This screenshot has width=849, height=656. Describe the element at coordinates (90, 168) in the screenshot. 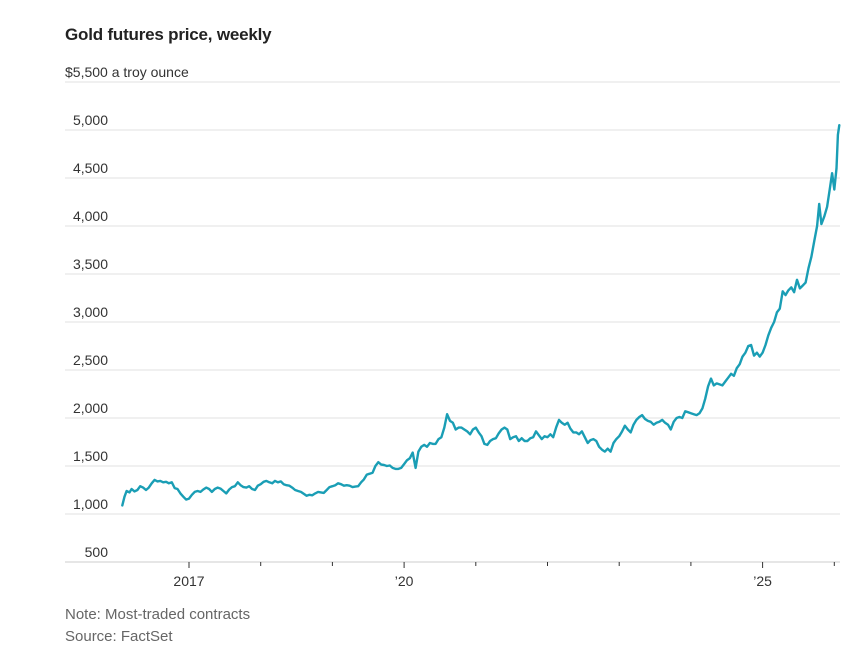

I see `y-tick-label: 4,500` at that location.